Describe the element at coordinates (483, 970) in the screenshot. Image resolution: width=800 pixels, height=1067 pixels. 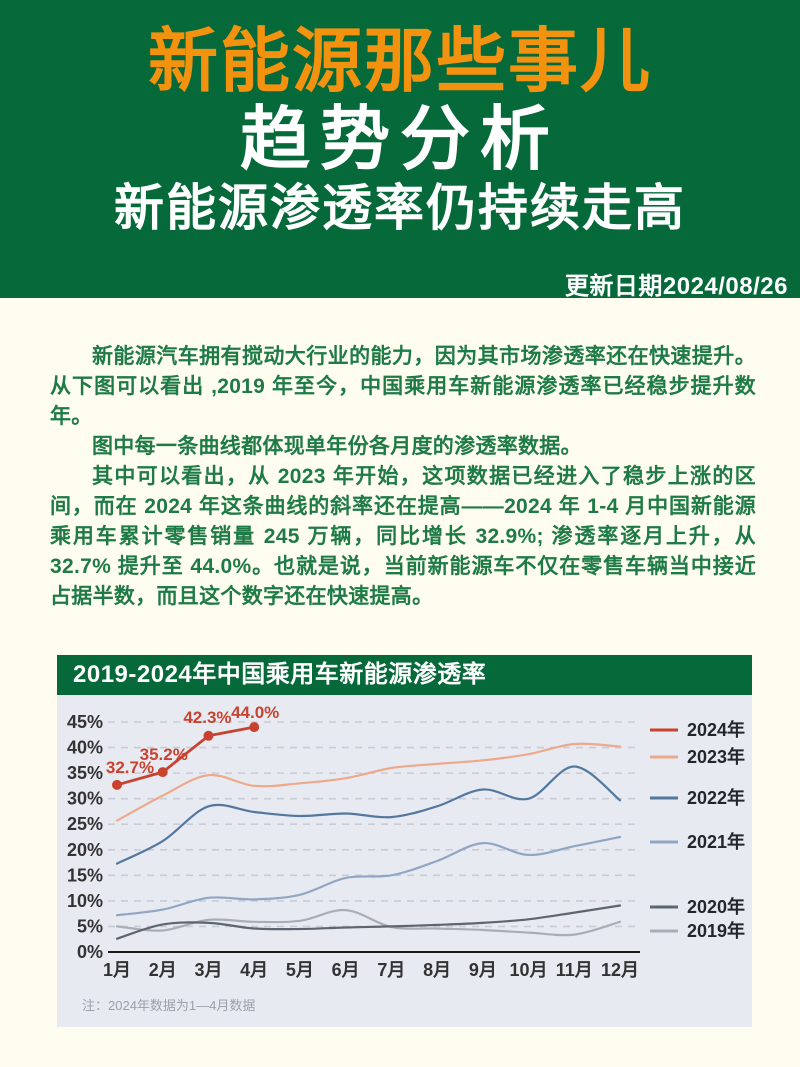
I see `svg-text: 9月` at that location.